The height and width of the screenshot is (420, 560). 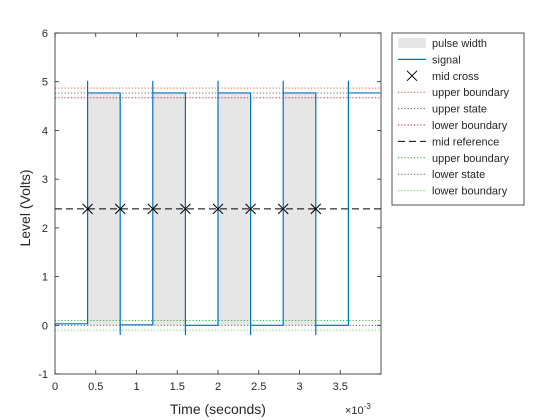 What do you see at coordinates (446, 60) in the screenshot?
I see `legend-label: signal` at bounding box center [446, 60].